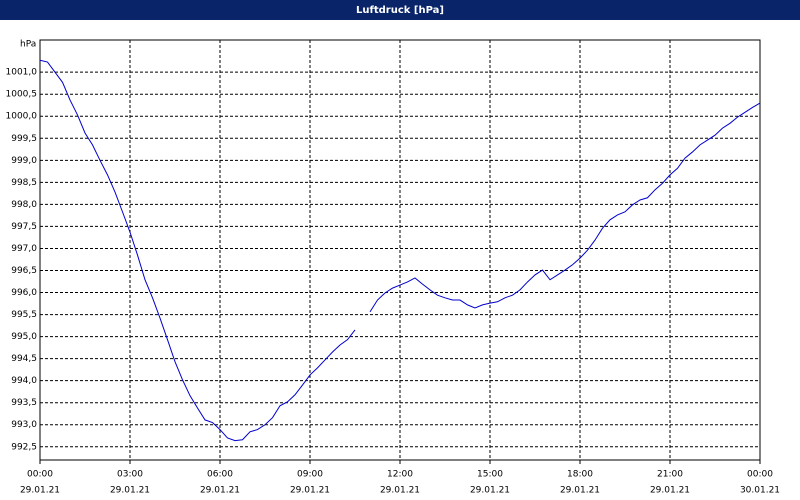  What do you see at coordinates (24, 227) in the screenshot?
I see `y-tick-label: 997,5` at bounding box center [24, 227].